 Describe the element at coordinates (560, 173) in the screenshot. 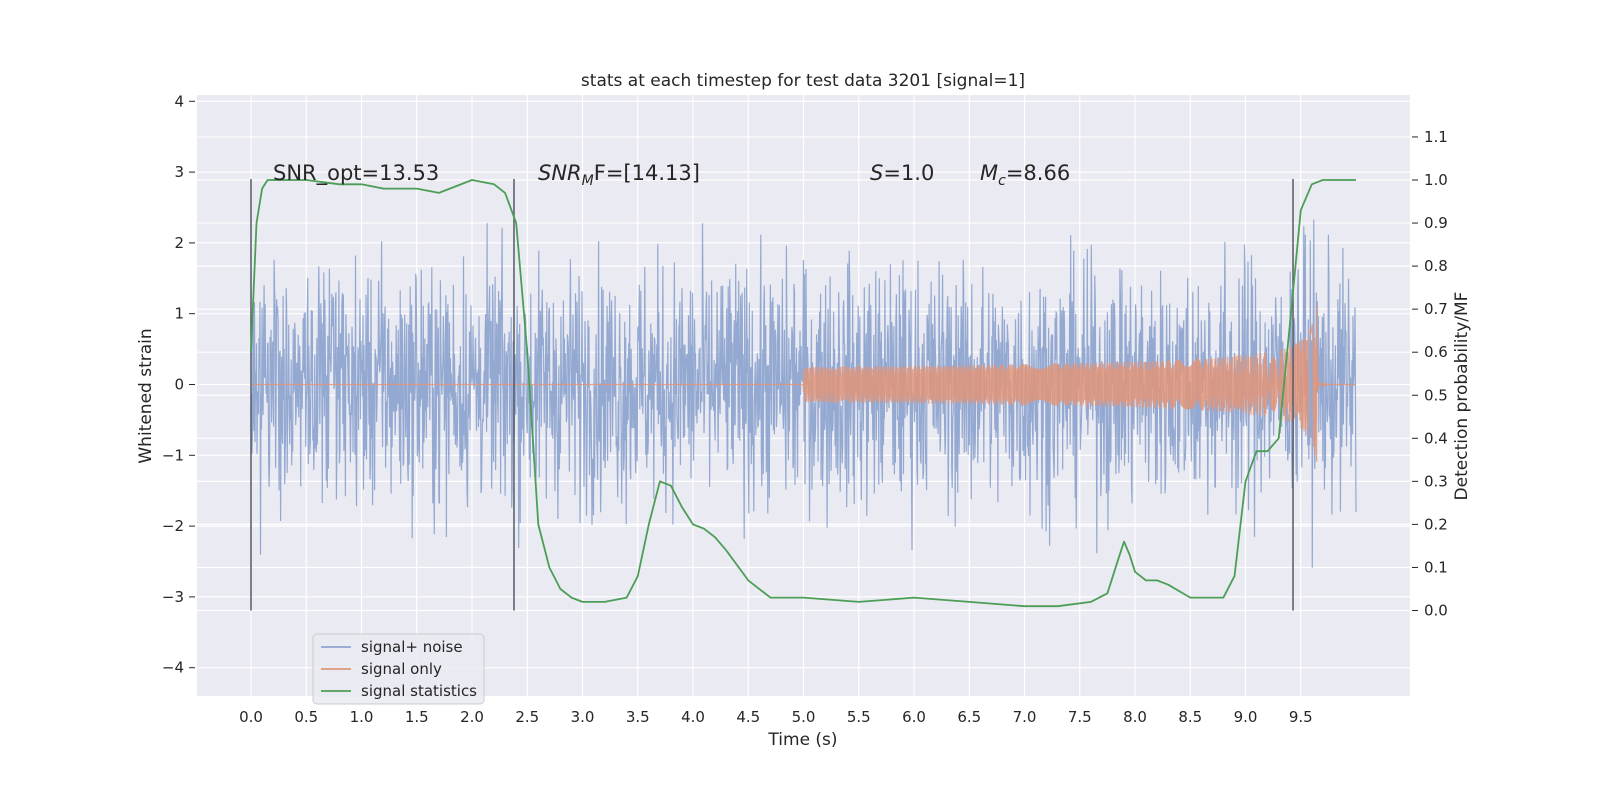

I see `snr-mf-main: SNR` at that location.